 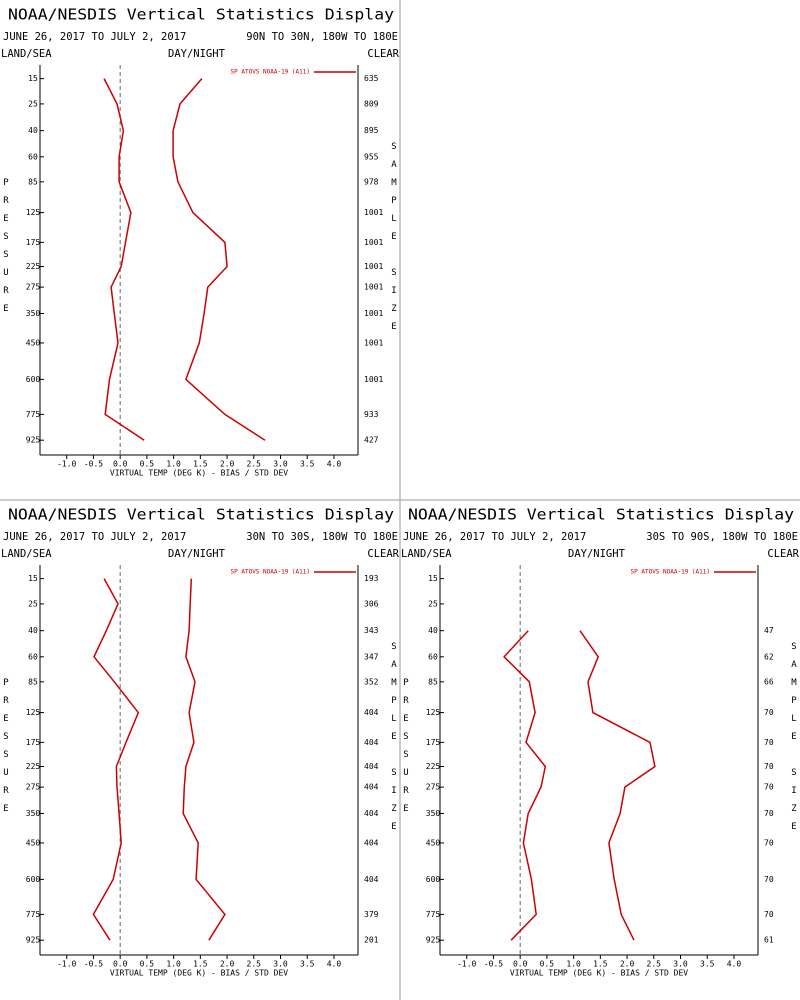 I want to click on std-dev-line, so click(x=204, y=759).